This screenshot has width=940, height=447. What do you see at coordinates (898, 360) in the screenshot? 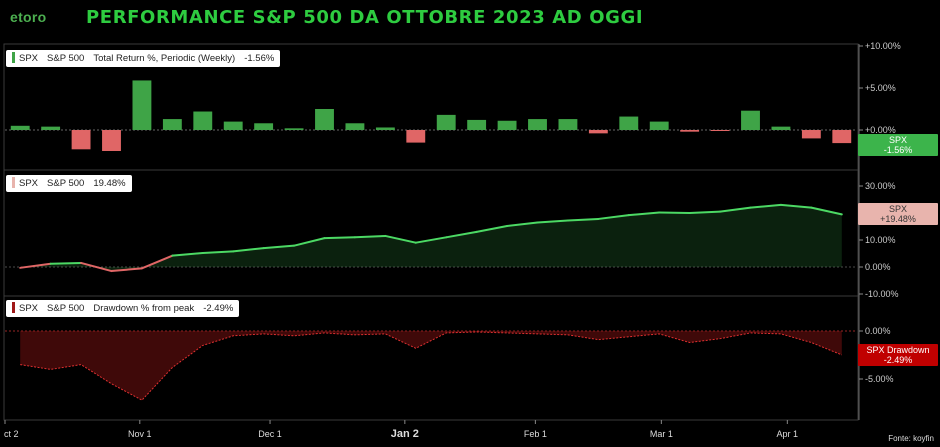
I see `tag-line2: -2.49%` at bounding box center [898, 360].